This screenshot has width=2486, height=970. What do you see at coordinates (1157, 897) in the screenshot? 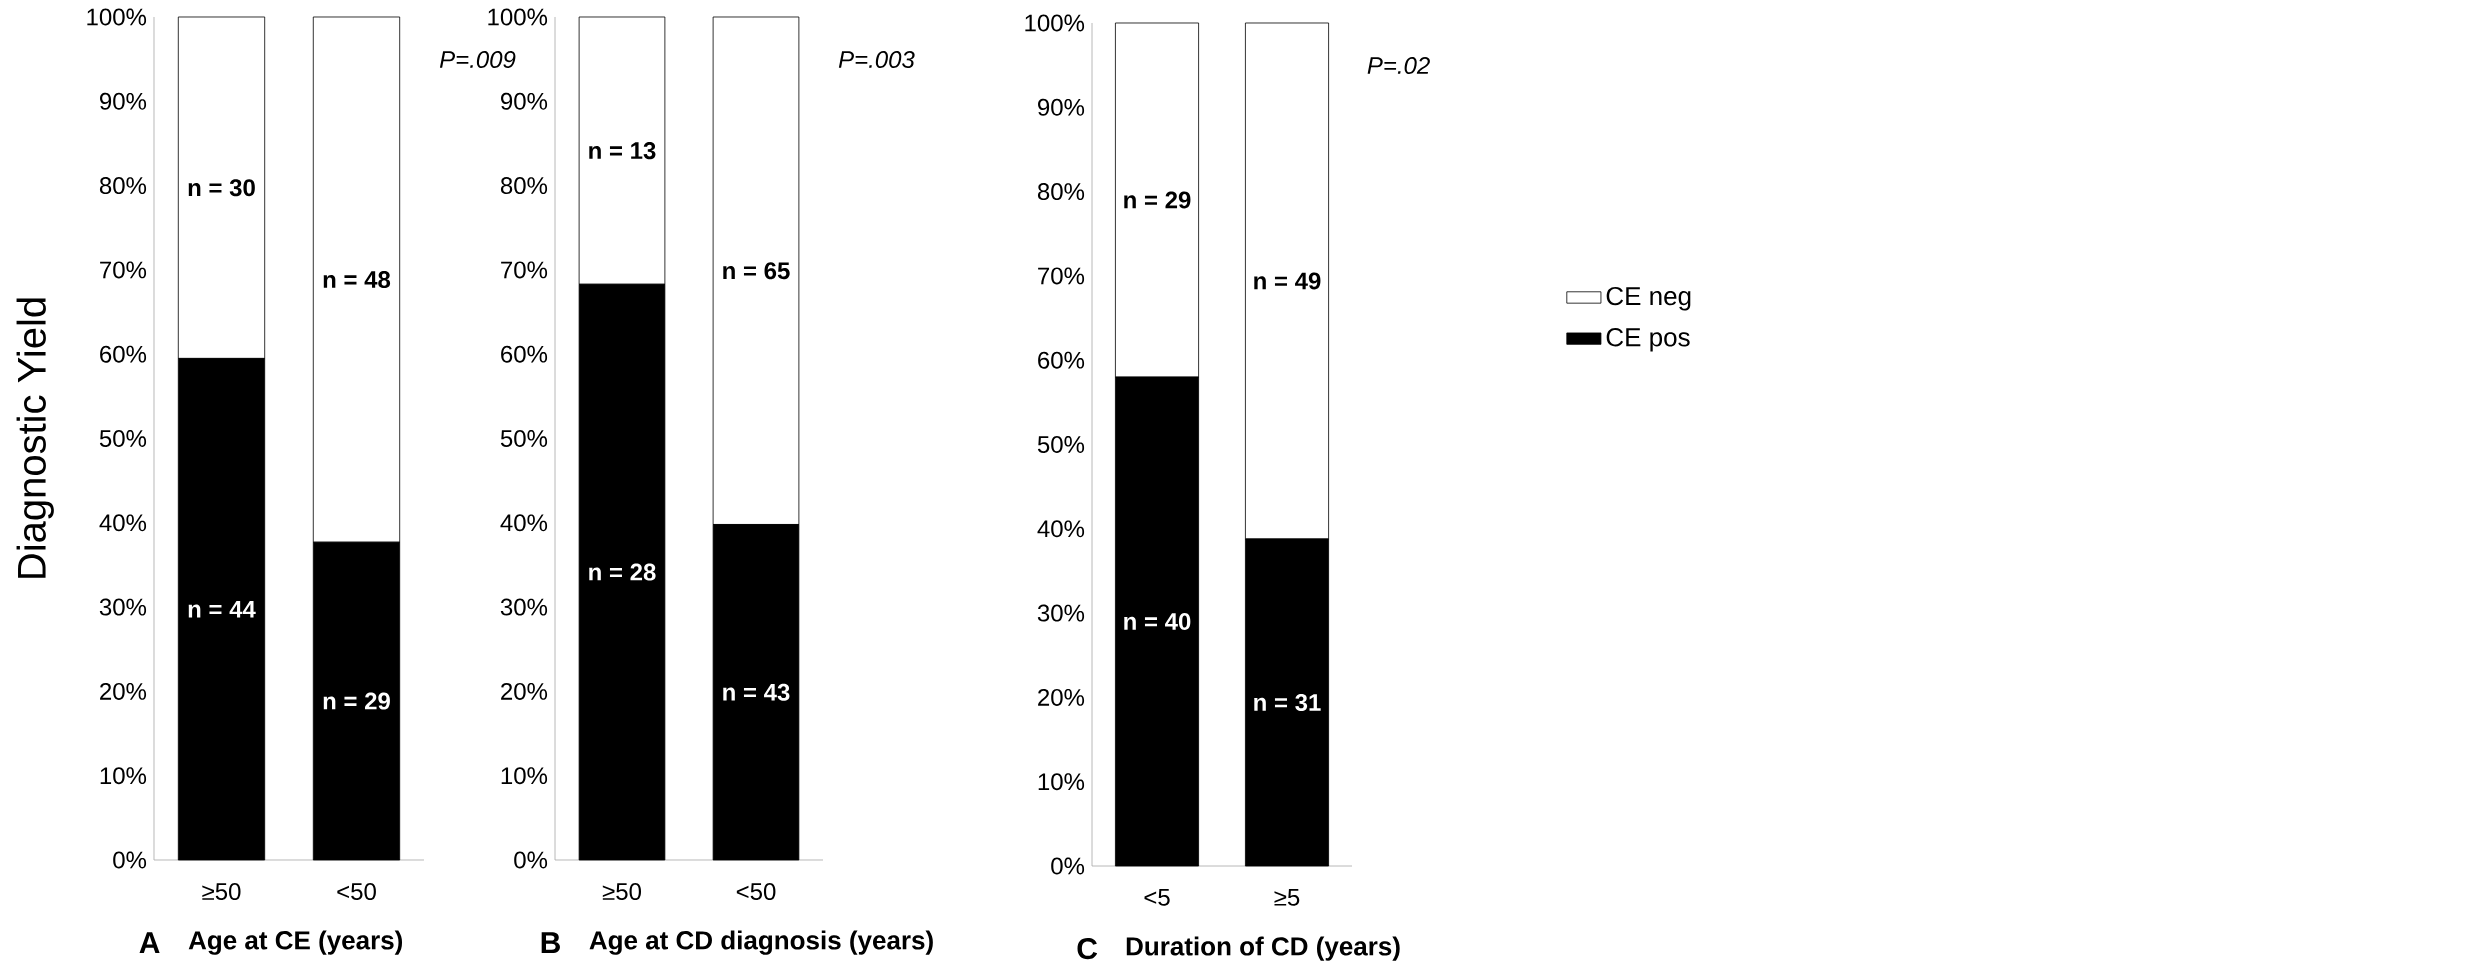
I see `x-tick-label: <5` at bounding box center [1157, 897].